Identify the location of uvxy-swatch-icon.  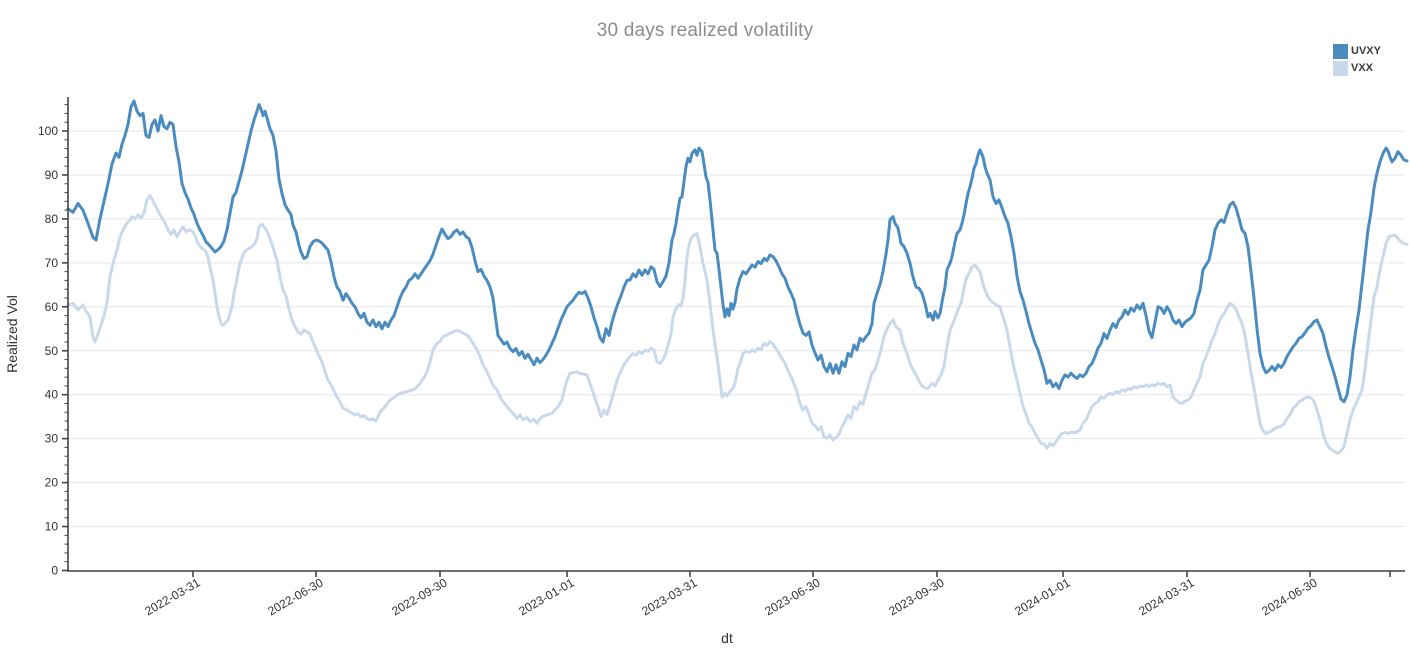
(1340, 51).